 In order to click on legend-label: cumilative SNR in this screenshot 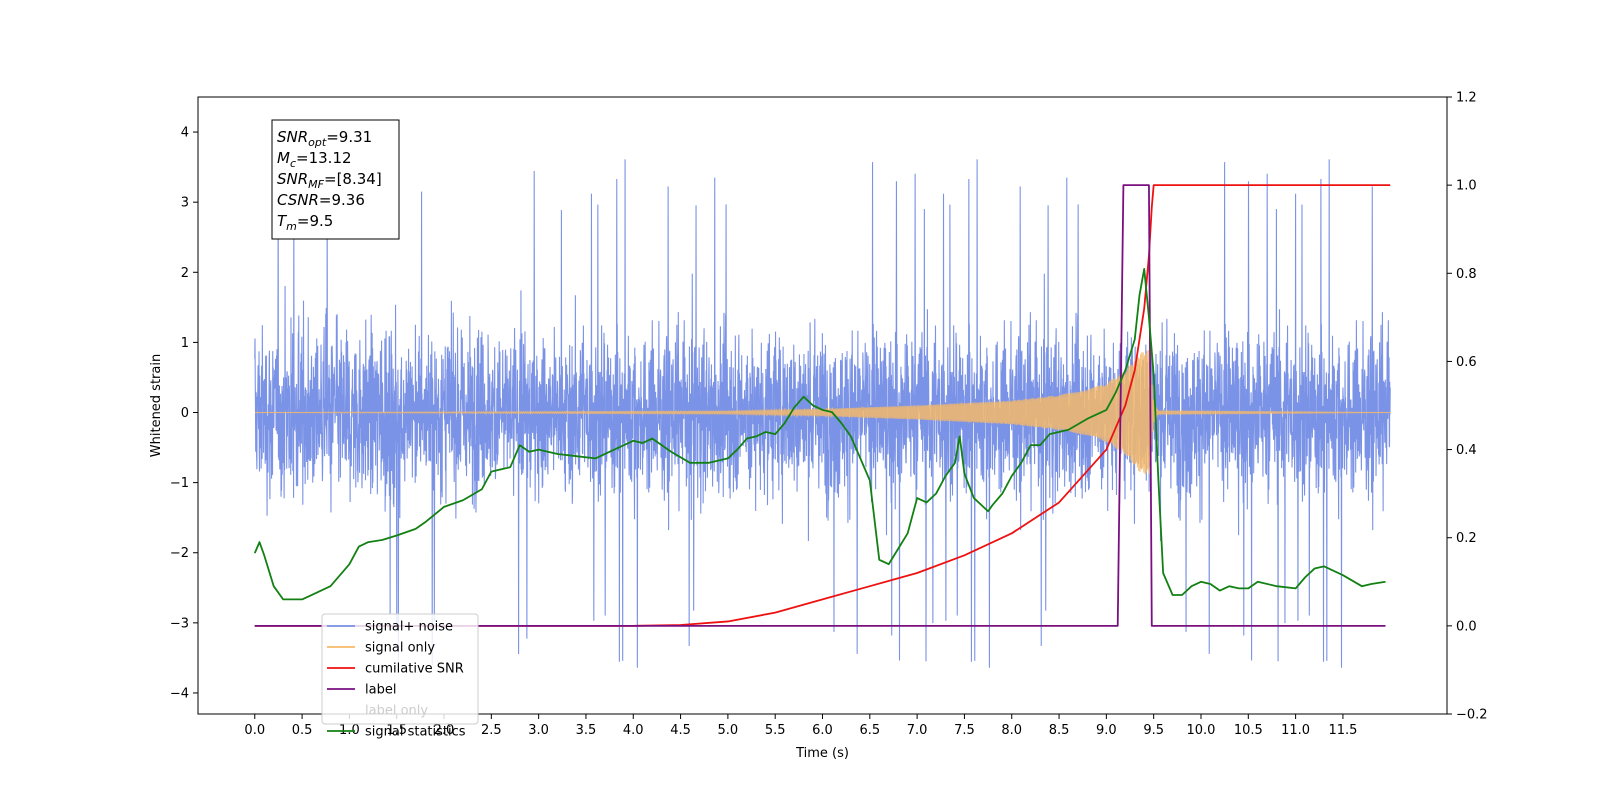, I will do `click(414, 669)`.